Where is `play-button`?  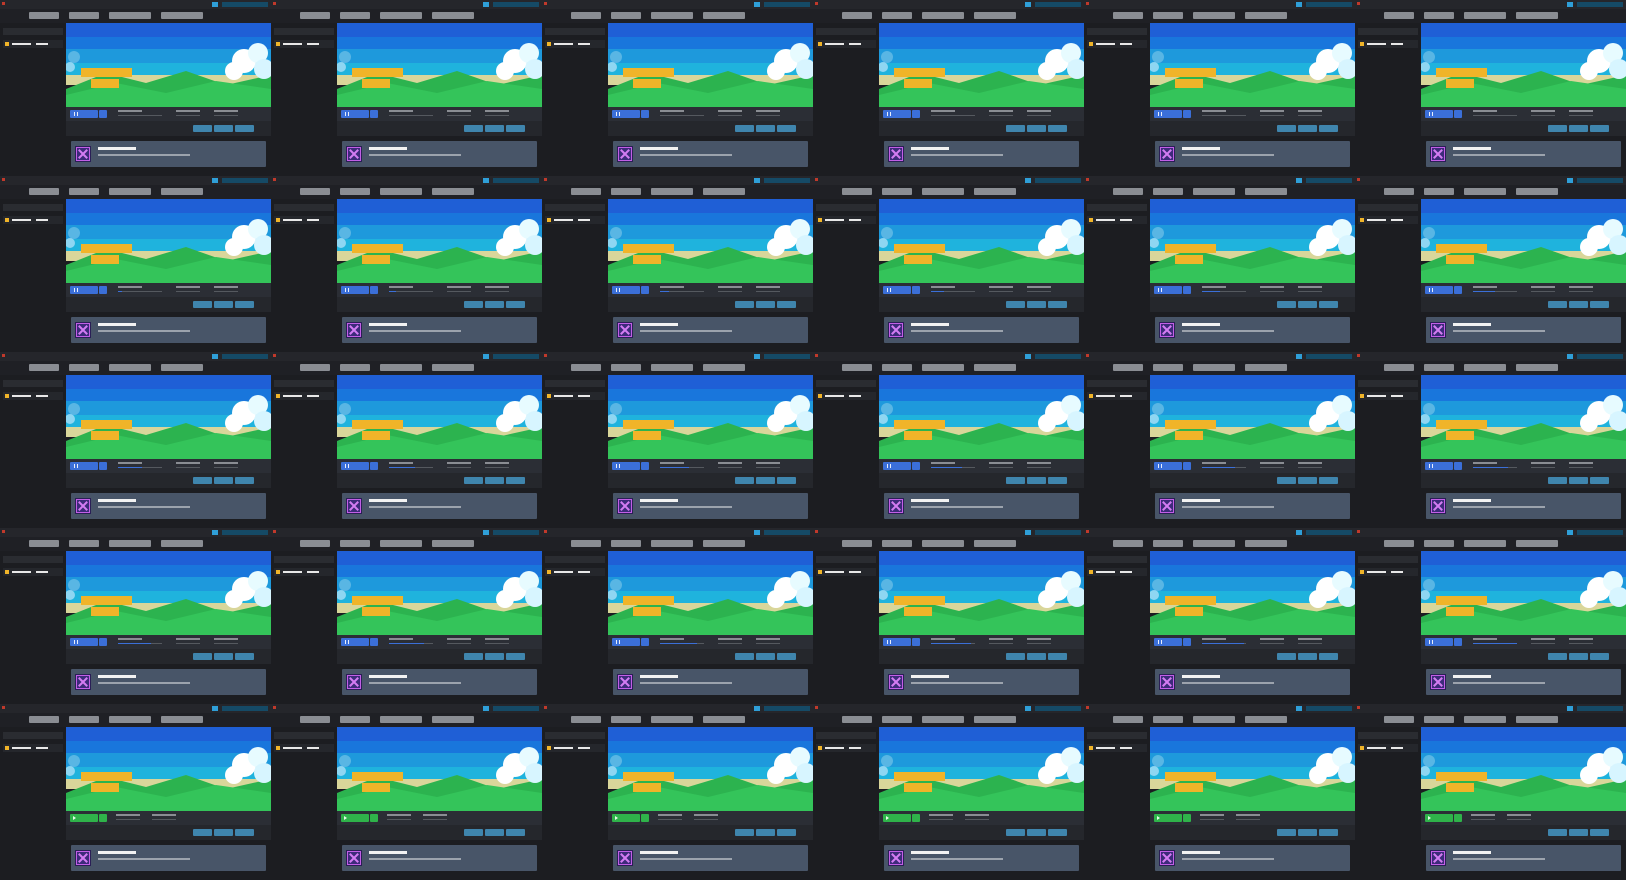
play-button is located at coordinates (1439, 818).